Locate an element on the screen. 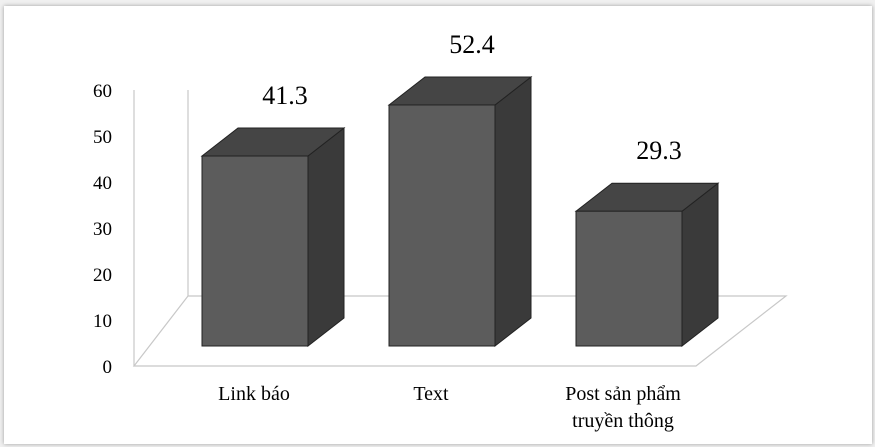  y-tick-label: 30 is located at coordinates (102, 229).